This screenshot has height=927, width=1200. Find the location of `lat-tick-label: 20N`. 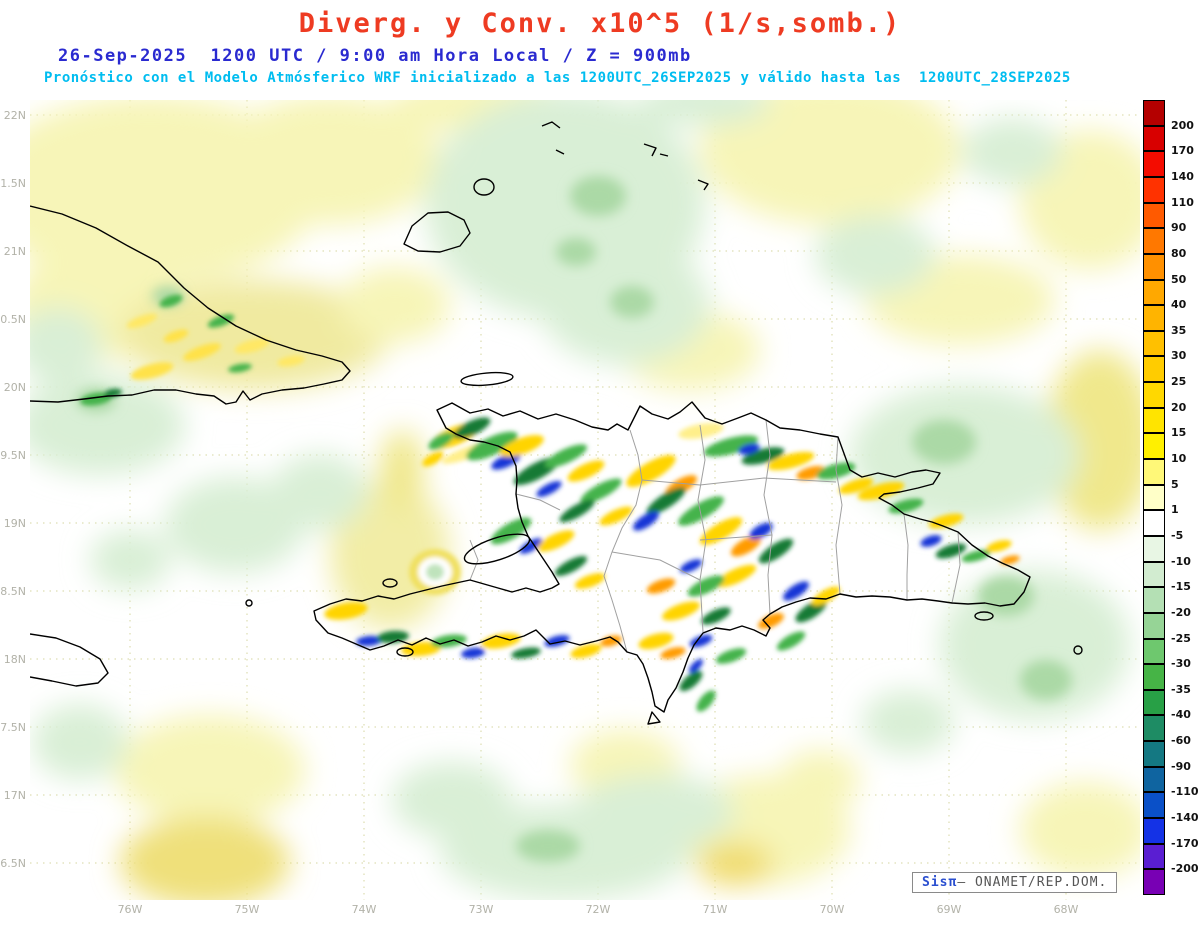

lat-tick-label: 20N is located at coordinates (14, 387).